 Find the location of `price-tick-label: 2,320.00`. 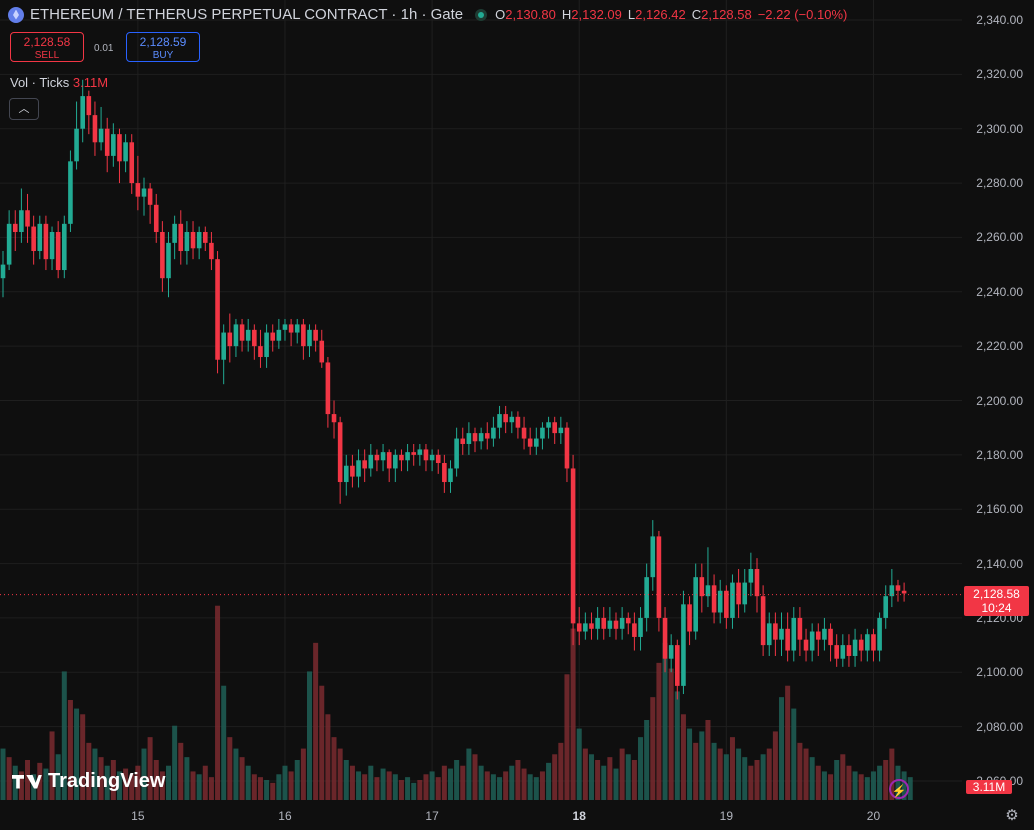

price-tick-label: 2,320.00 is located at coordinates (999, 74).